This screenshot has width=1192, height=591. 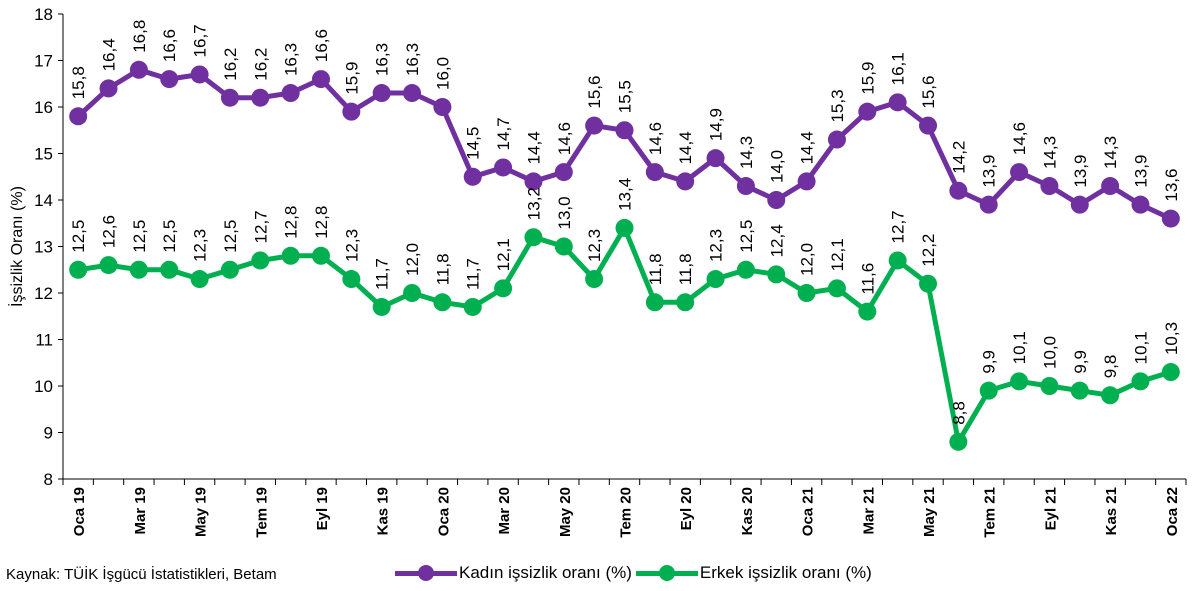 What do you see at coordinates (990, 512) in the screenshot?
I see `x-tick-label: Tem 21` at bounding box center [990, 512].